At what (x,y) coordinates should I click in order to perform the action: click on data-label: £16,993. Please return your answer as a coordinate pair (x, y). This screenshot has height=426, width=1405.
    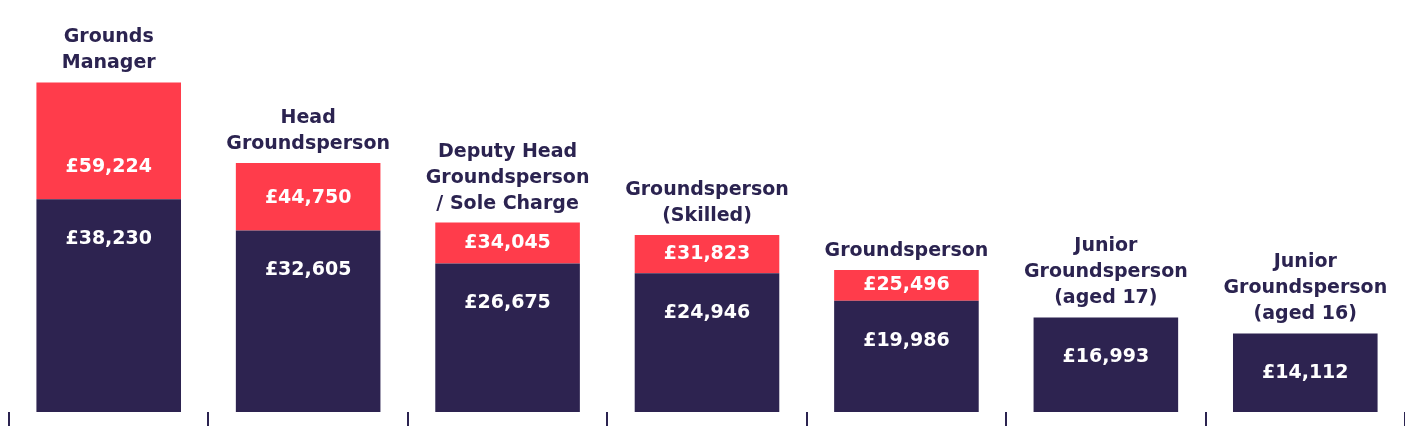
    Looking at the image, I should click on (1106, 355).